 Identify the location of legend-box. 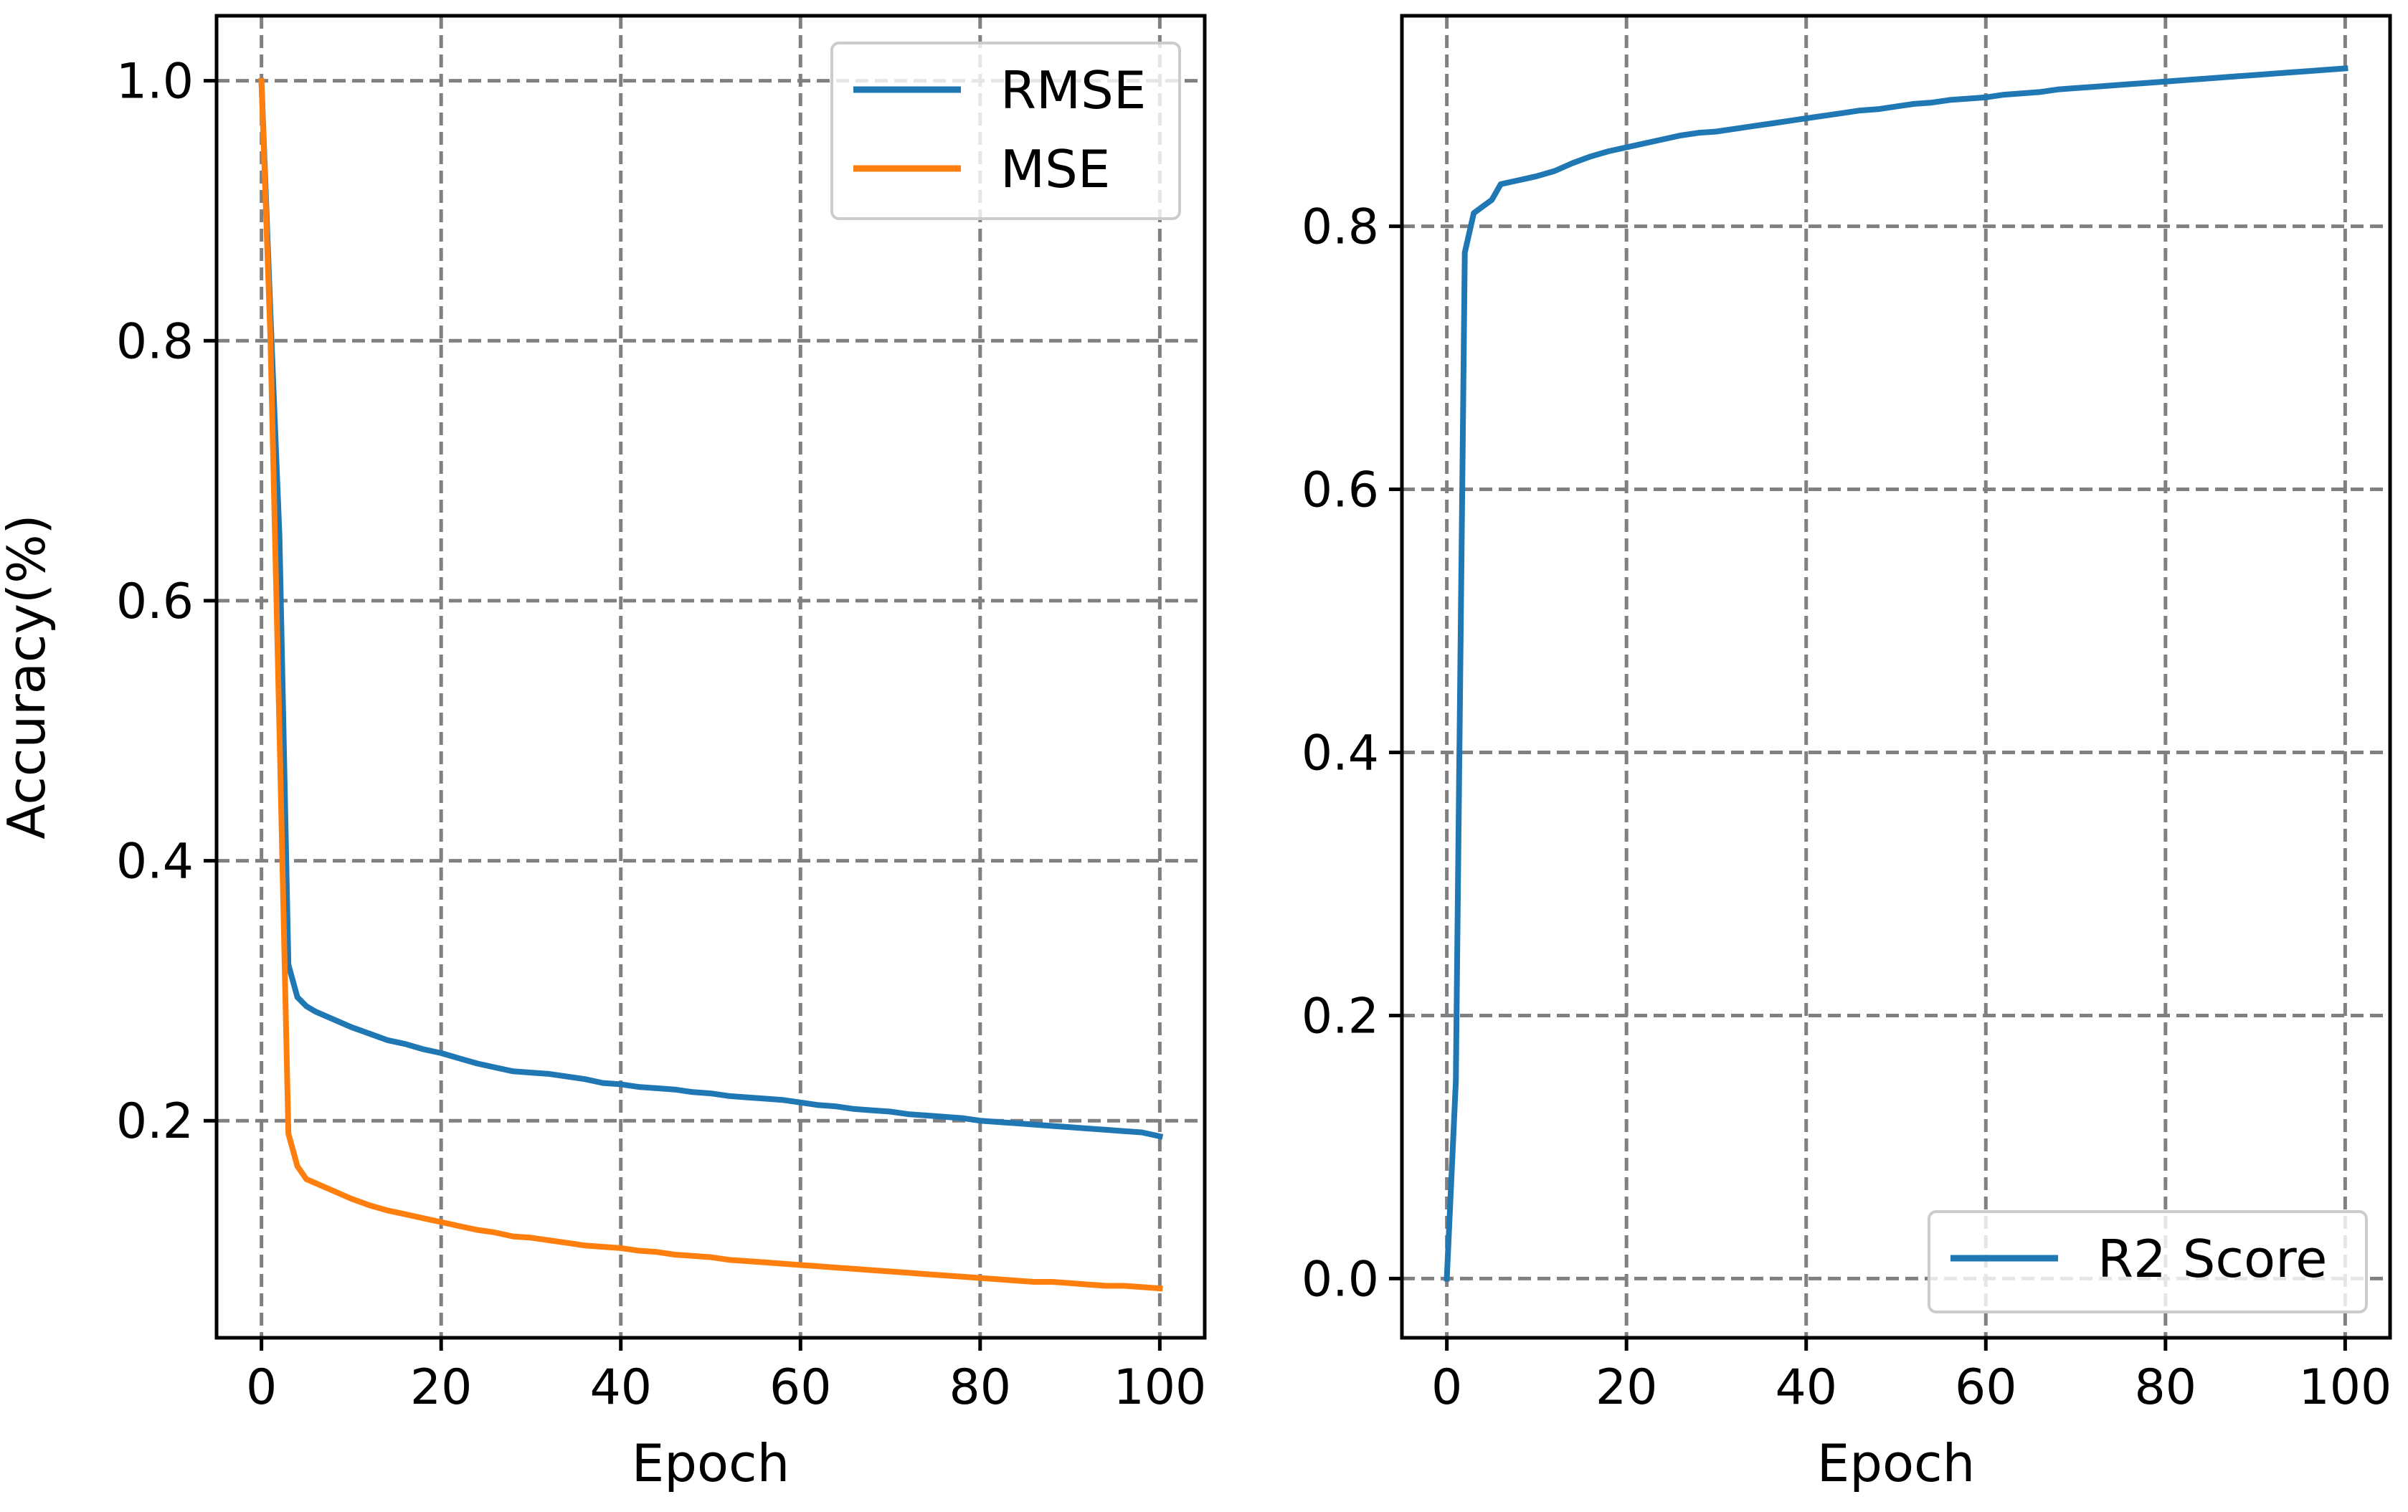
(2148, 1261).